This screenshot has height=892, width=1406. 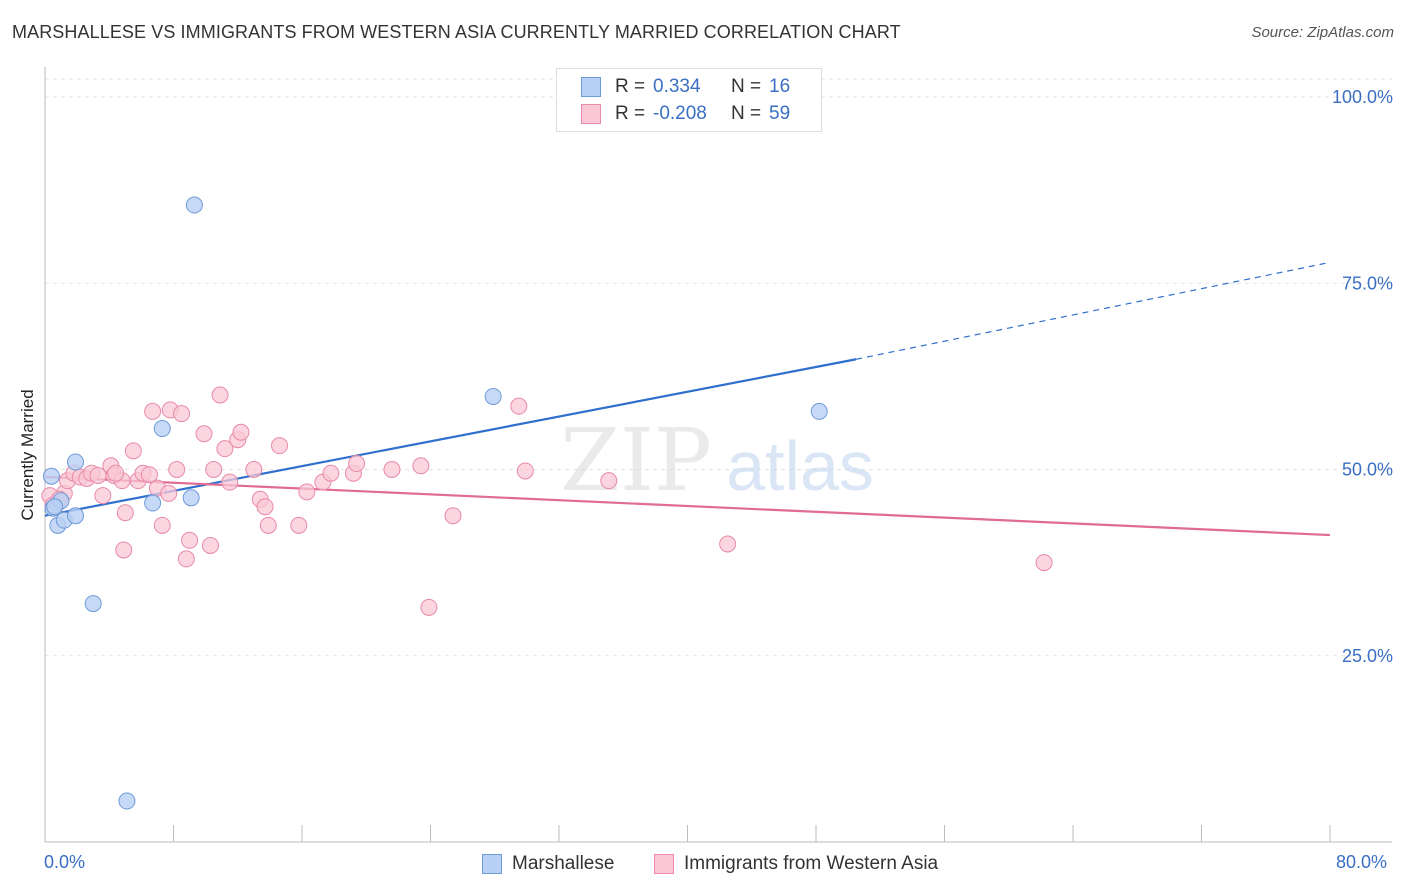 I want to click on bottom-legend-swatch-blue, so click(x=492, y=864).